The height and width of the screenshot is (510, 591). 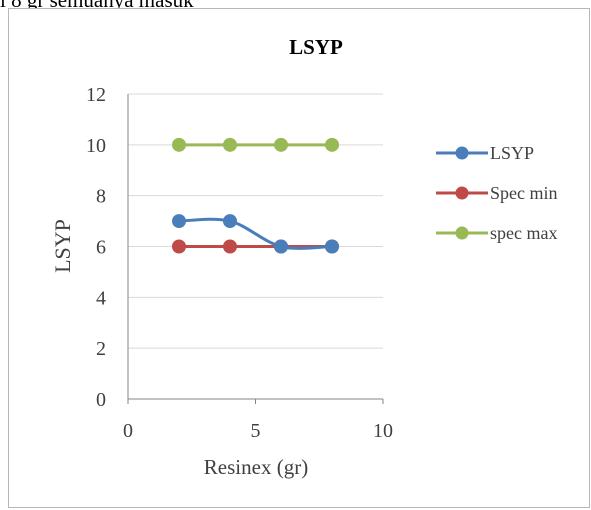 What do you see at coordinates (101, 248) in the screenshot?
I see `y-tick-label: 6` at bounding box center [101, 248].